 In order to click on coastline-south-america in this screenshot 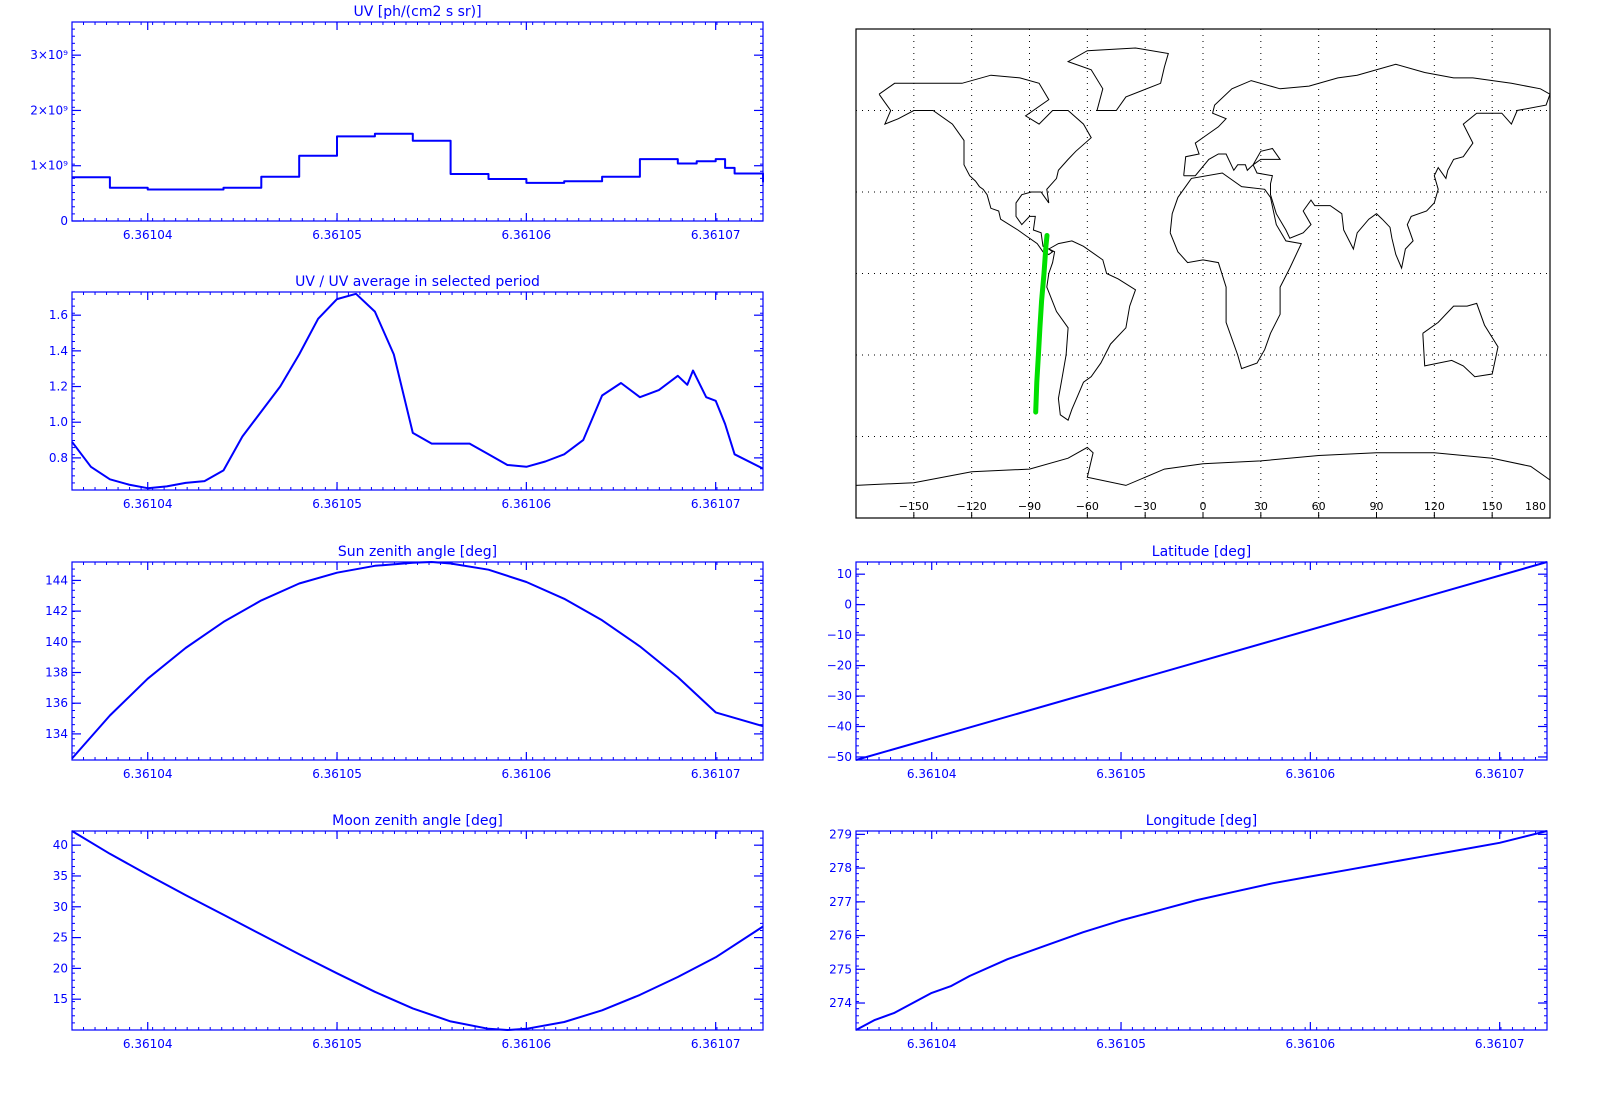, I will do `click(1091, 330)`.